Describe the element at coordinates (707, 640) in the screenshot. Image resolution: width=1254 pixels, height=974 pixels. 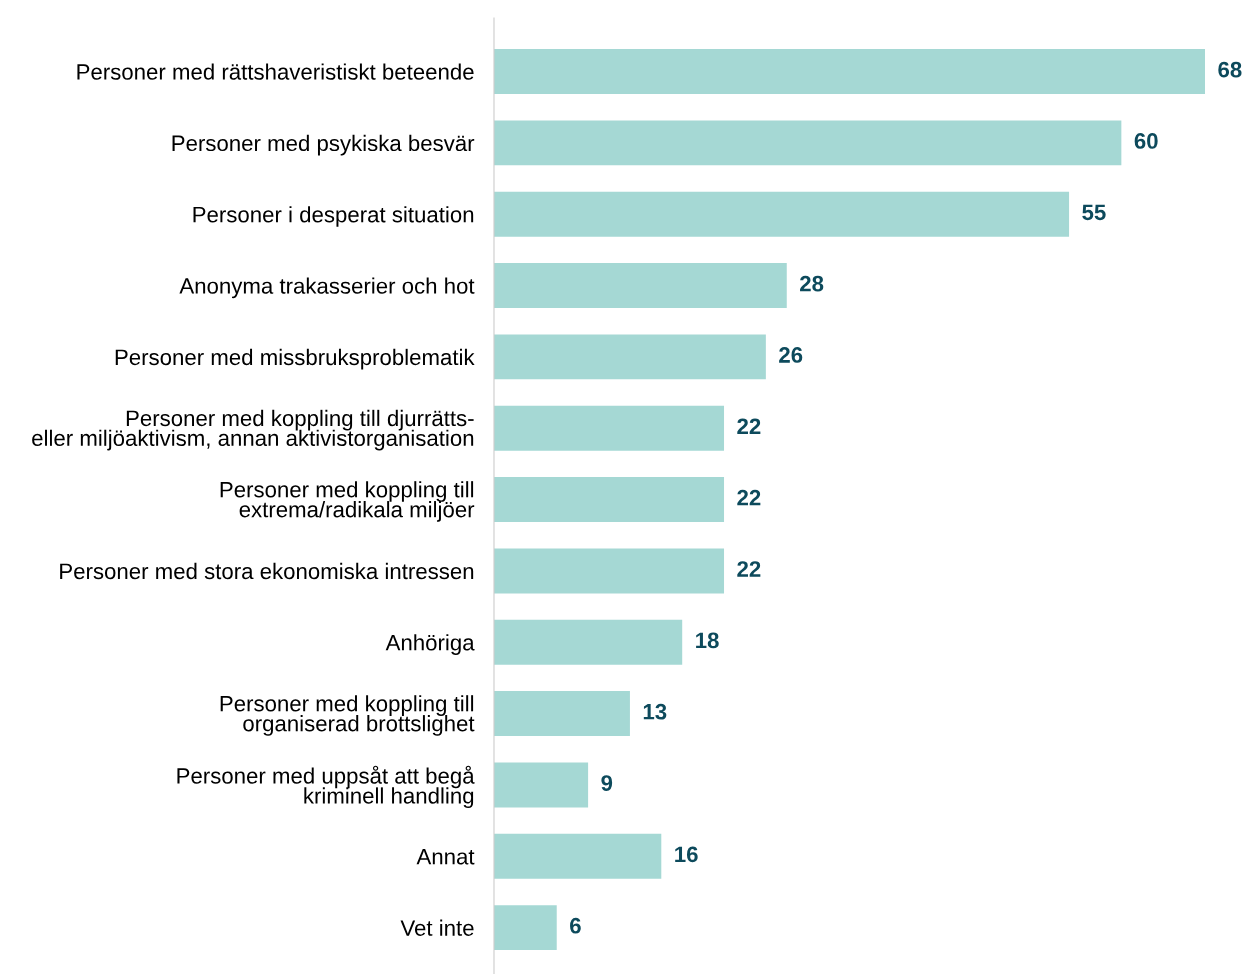
I see `data-label: 18` at that location.